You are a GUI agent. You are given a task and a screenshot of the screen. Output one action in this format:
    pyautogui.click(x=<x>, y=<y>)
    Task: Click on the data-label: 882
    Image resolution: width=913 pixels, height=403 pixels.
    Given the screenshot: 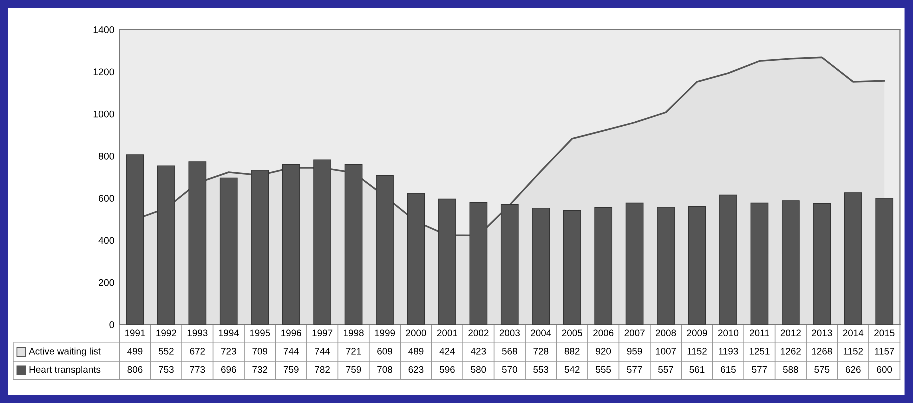 What is the action you would take?
    pyautogui.click(x=572, y=351)
    